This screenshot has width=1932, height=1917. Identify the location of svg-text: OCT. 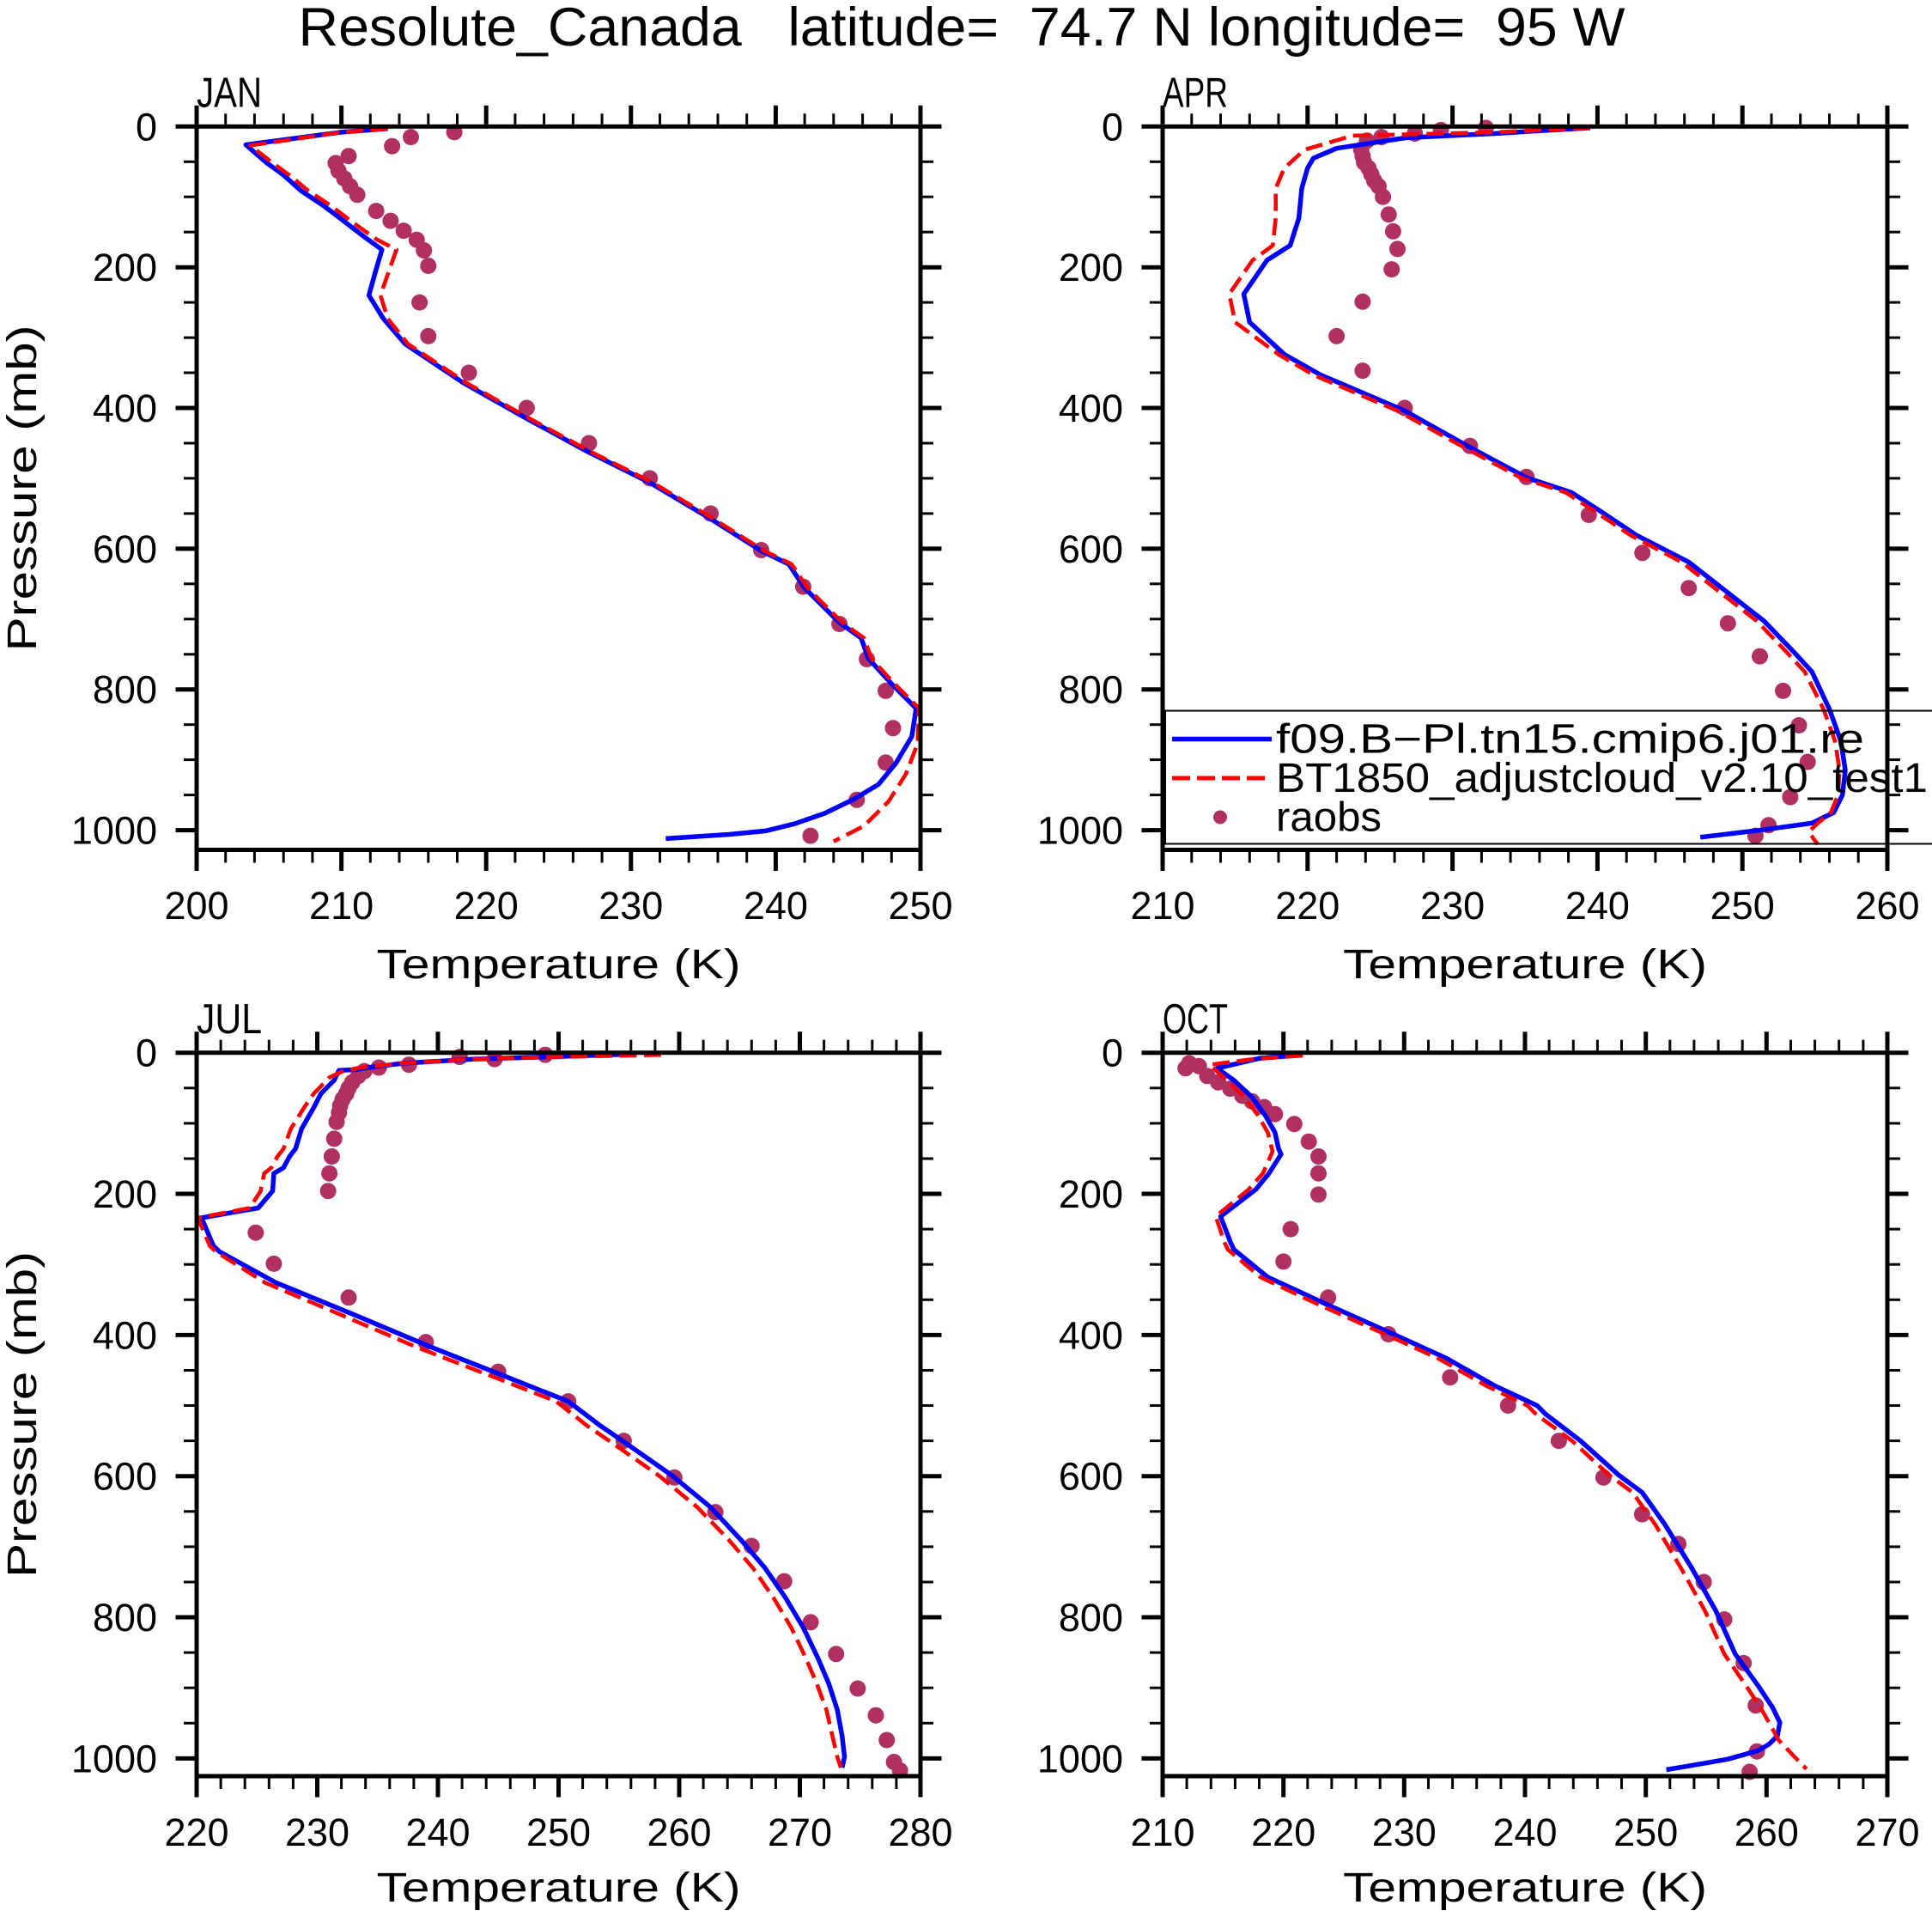
(1195, 1019).